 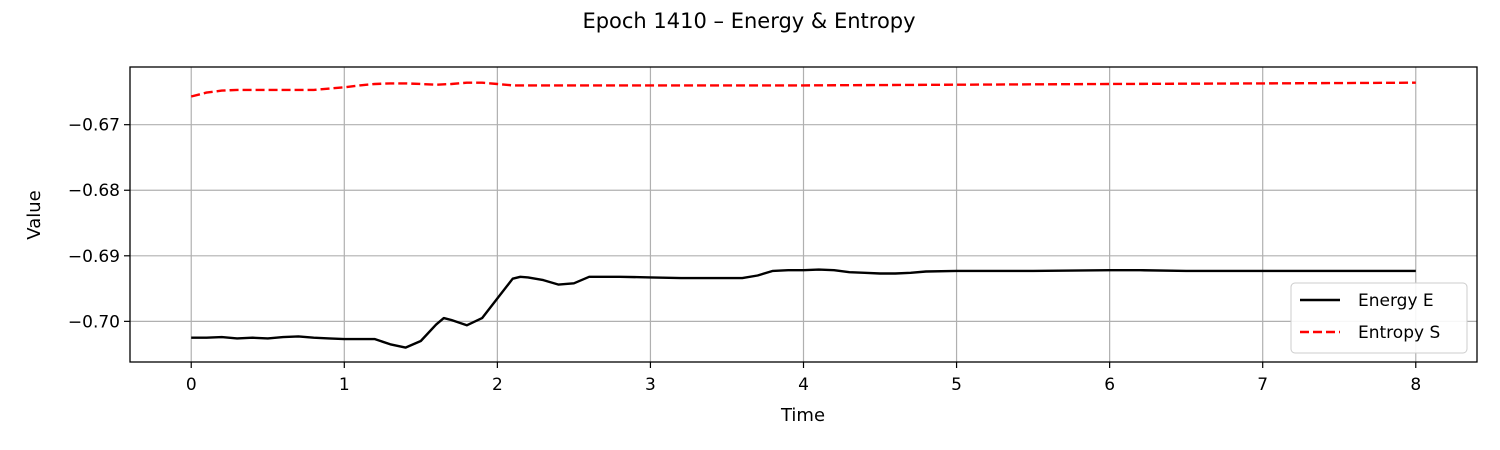 I want to click on x-tick-label: 7, so click(x=1262, y=385).